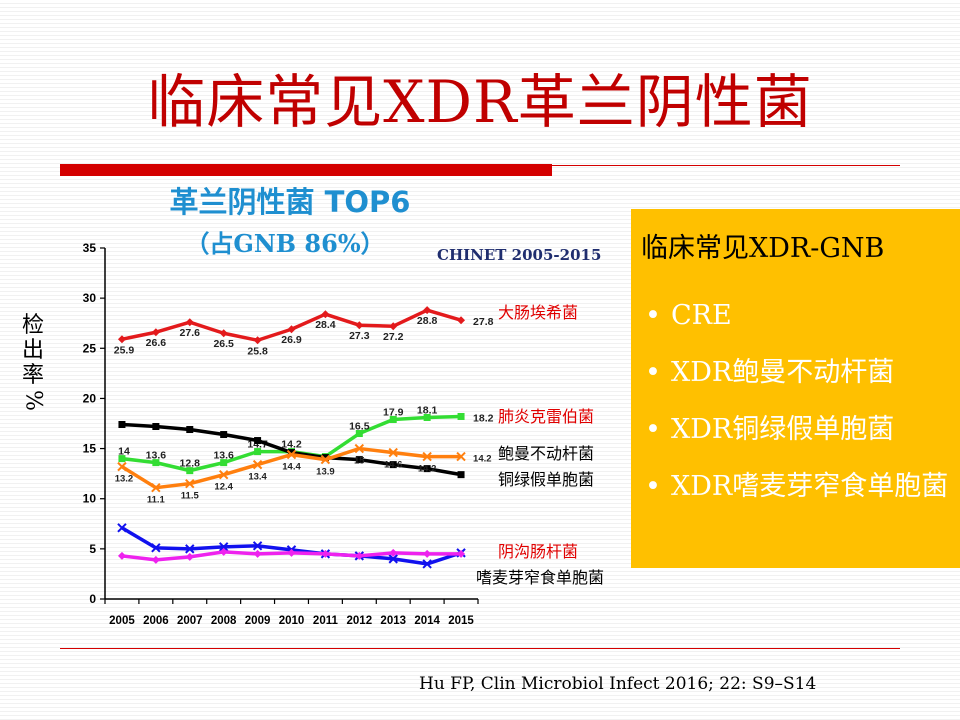 The height and width of the screenshot is (720, 960). I want to click on x-tick-label: 2009, so click(258, 621).